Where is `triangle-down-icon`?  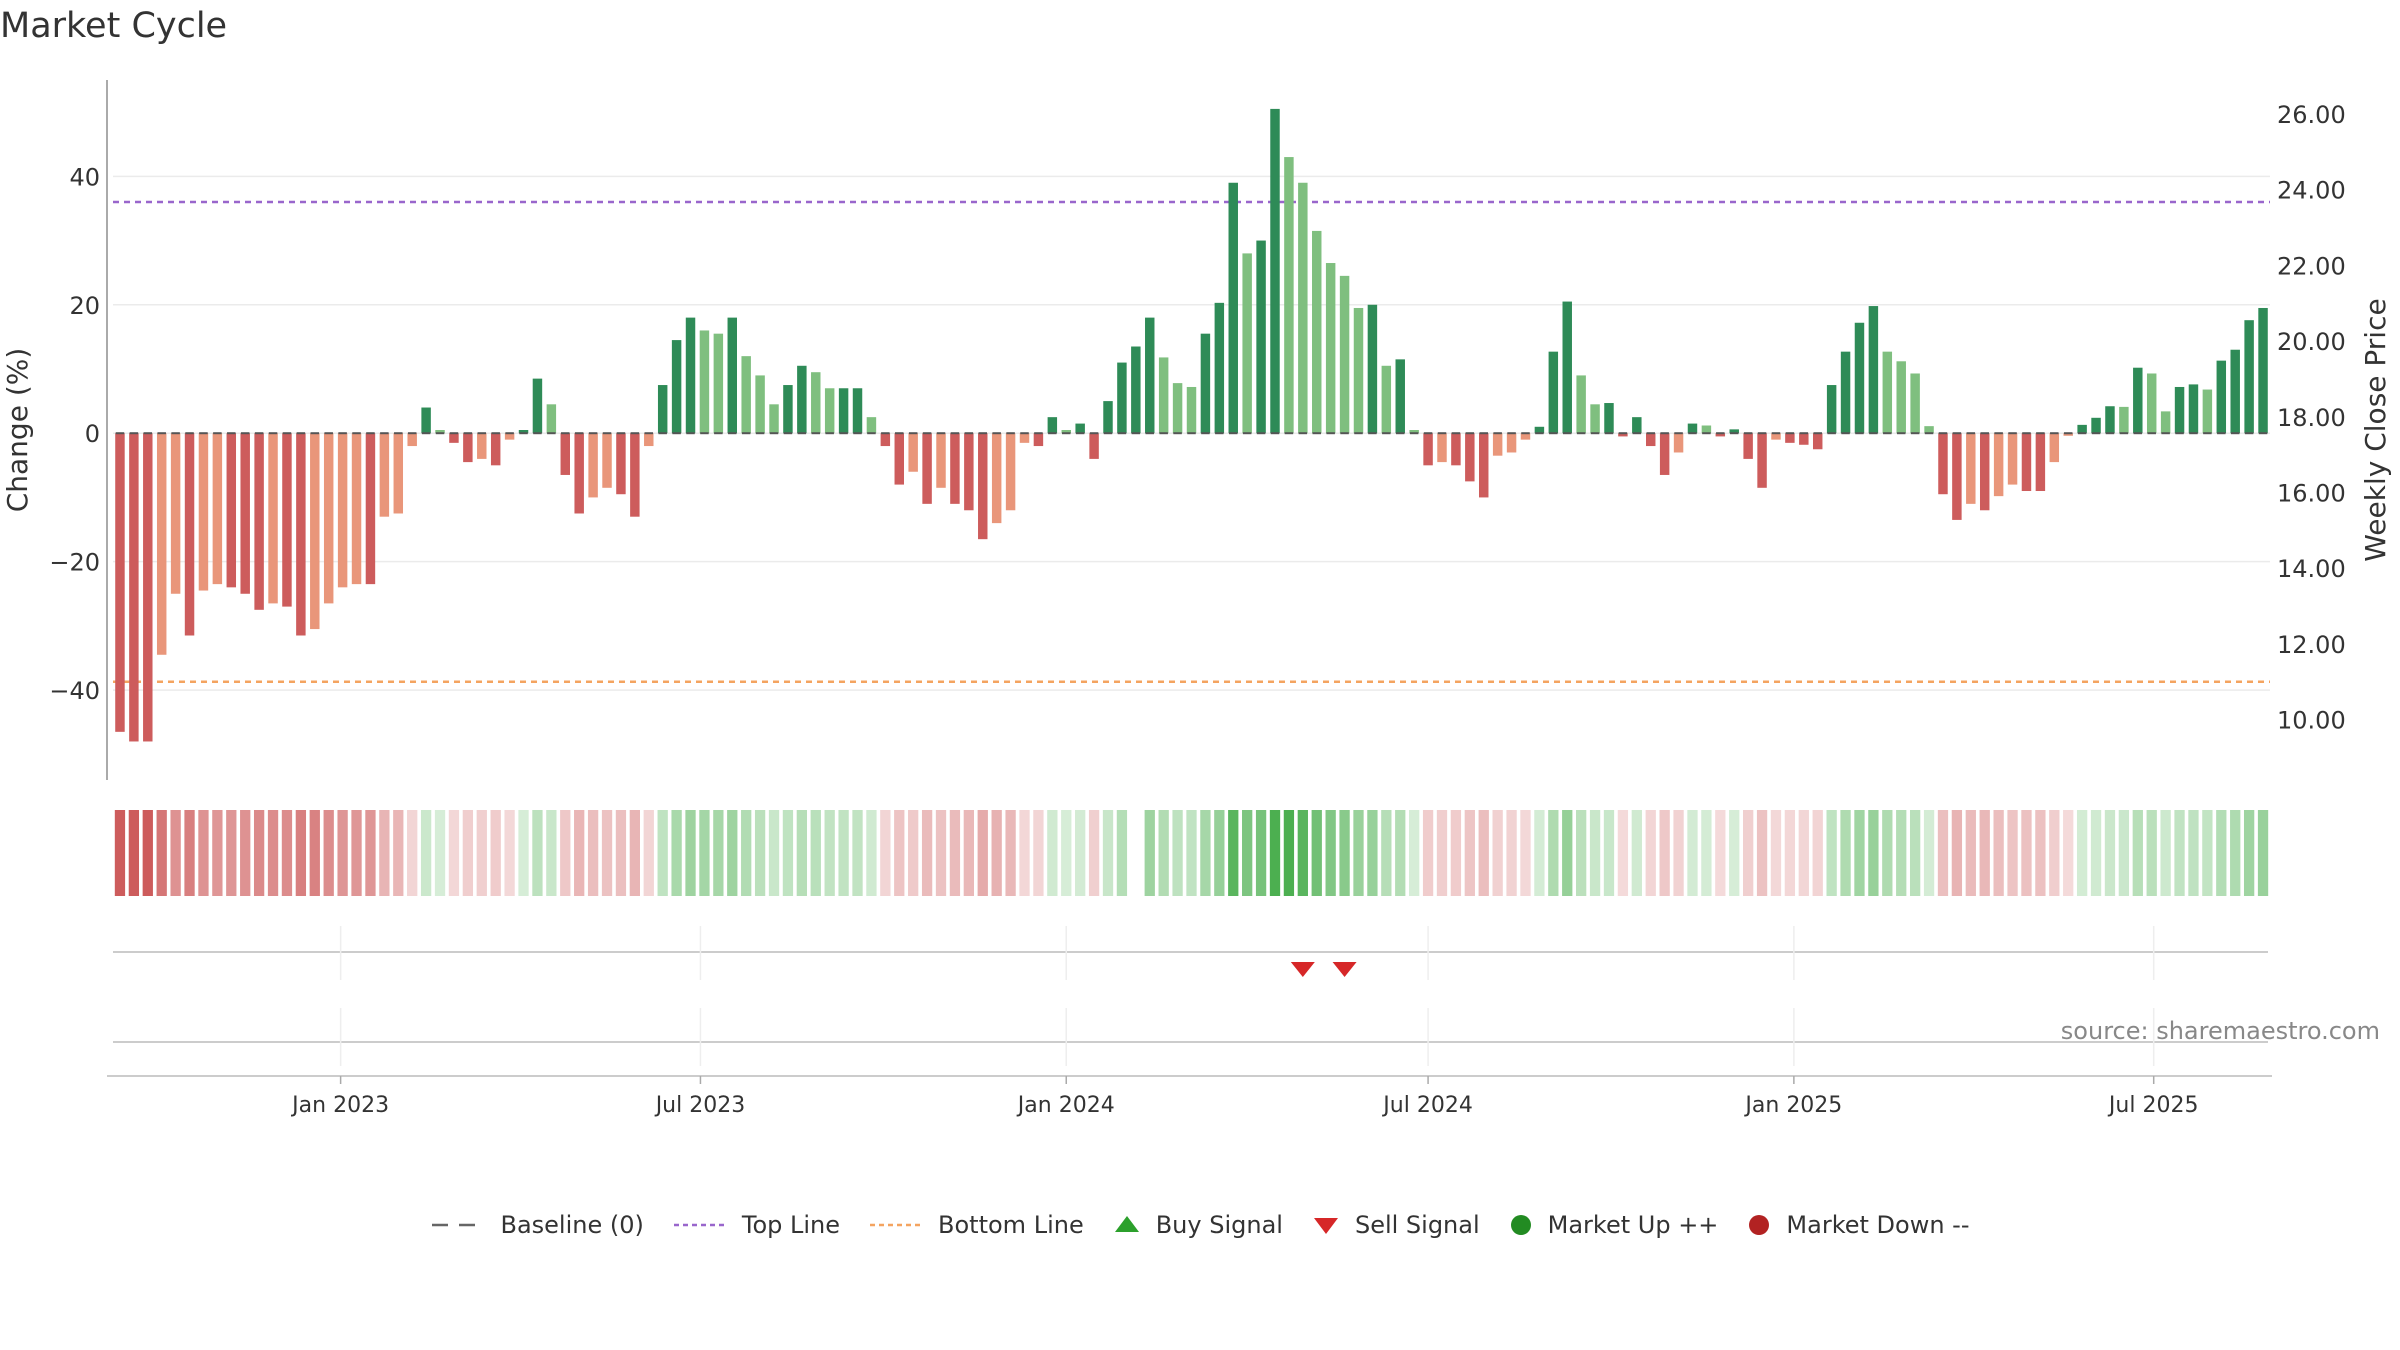
triangle-down-icon is located at coordinates (1325, 1226).